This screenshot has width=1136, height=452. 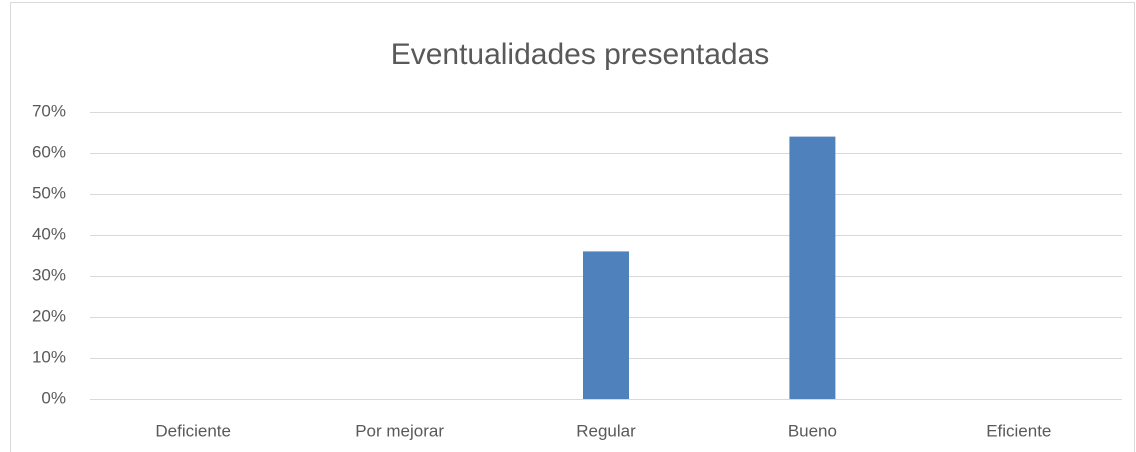 What do you see at coordinates (49, 233) in the screenshot?
I see `y-tick-label: 40%` at bounding box center [49, 233].